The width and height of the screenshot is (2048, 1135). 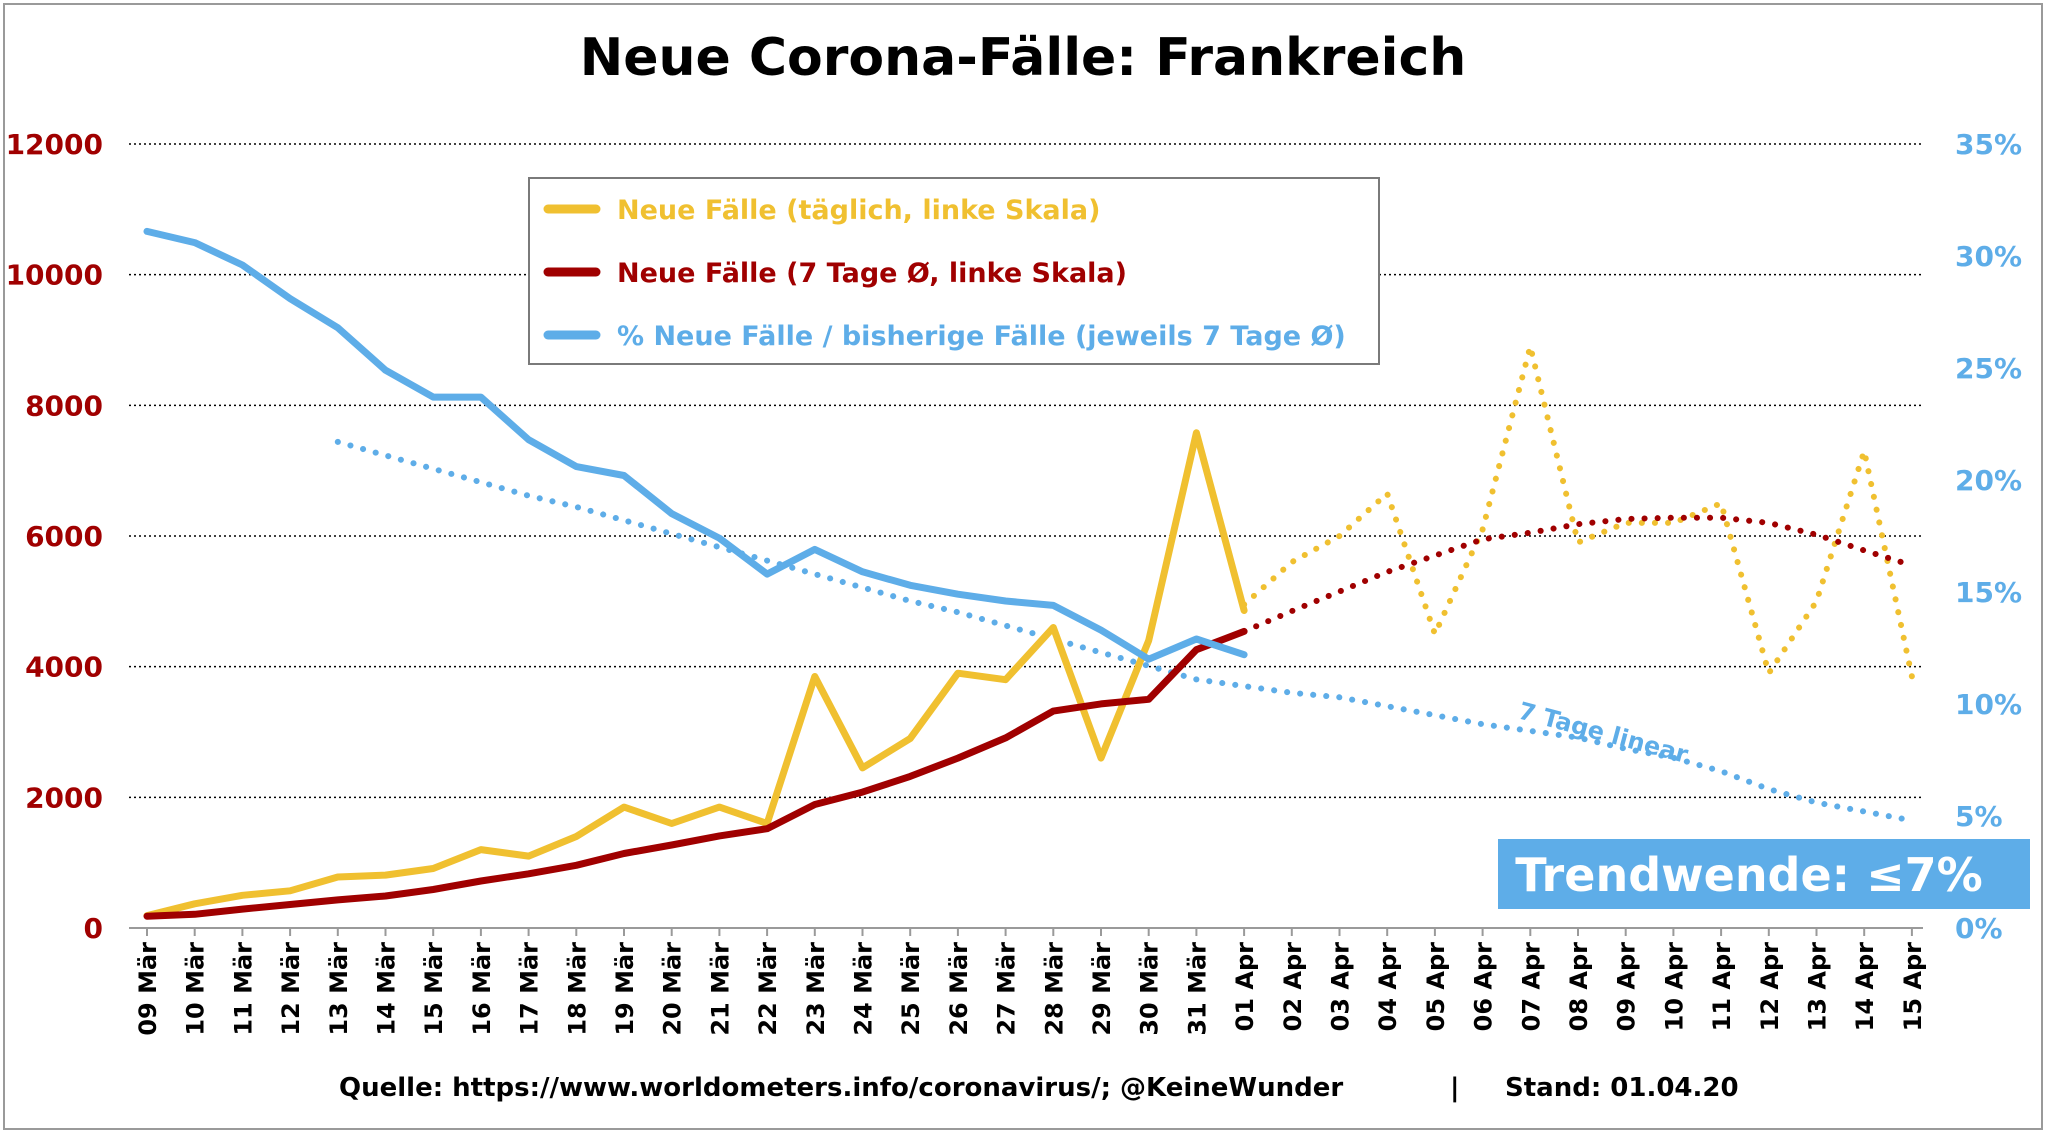 What do you see at coordinates (1007, 989) in the screenshot?
I see `x-tick-label: 27 Mär` at bounding box center [1007, 989].